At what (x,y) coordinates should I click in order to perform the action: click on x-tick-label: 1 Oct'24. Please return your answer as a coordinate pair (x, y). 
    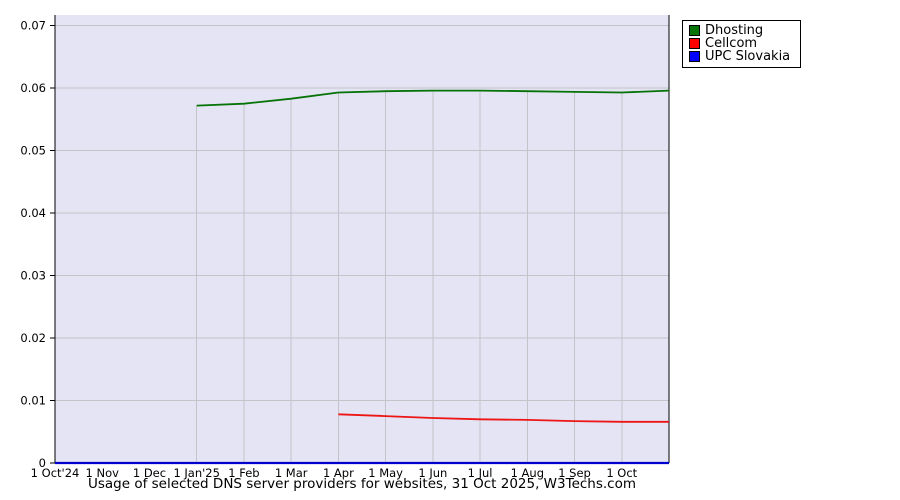
    Looking at the image, I should click on (55, 473).